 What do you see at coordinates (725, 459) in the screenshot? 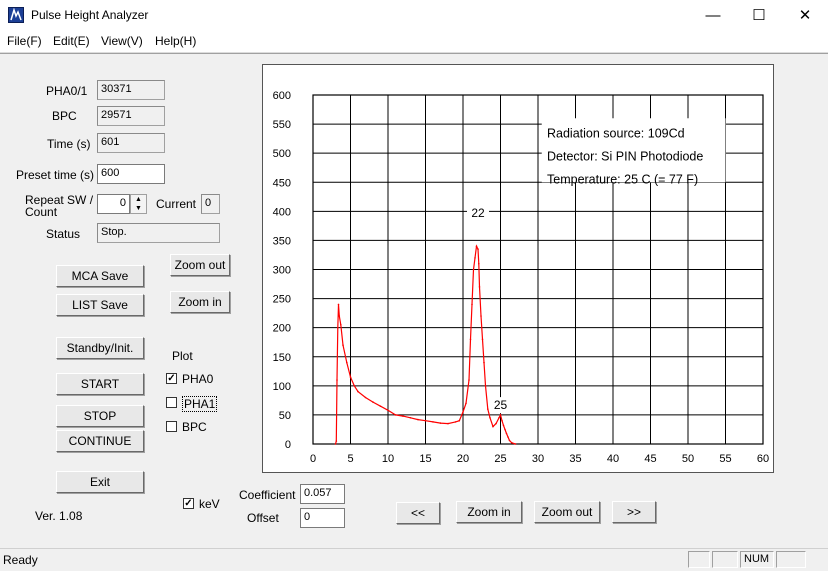
I see `x-tick-label: 55` at bounding box center [725, 459].